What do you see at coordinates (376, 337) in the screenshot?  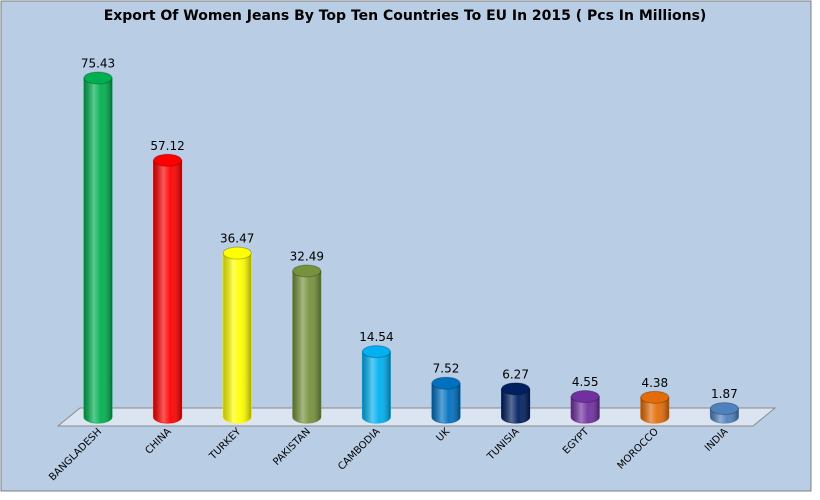 I see `value-label: 14.54` at bounding box center [376, 337].